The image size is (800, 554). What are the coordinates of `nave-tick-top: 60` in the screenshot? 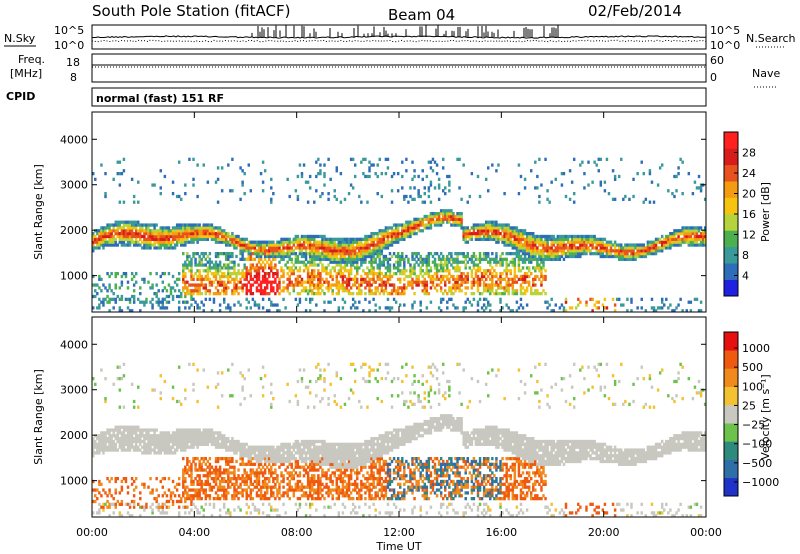 It's located at (717, 60).